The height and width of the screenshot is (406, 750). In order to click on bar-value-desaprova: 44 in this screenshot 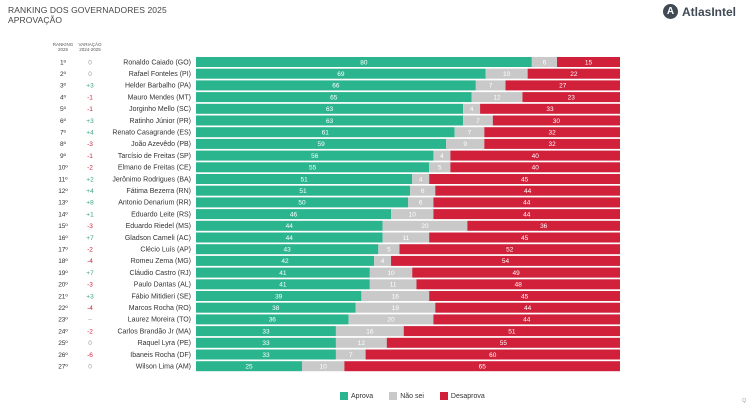, I will do `click(527, 214)`.